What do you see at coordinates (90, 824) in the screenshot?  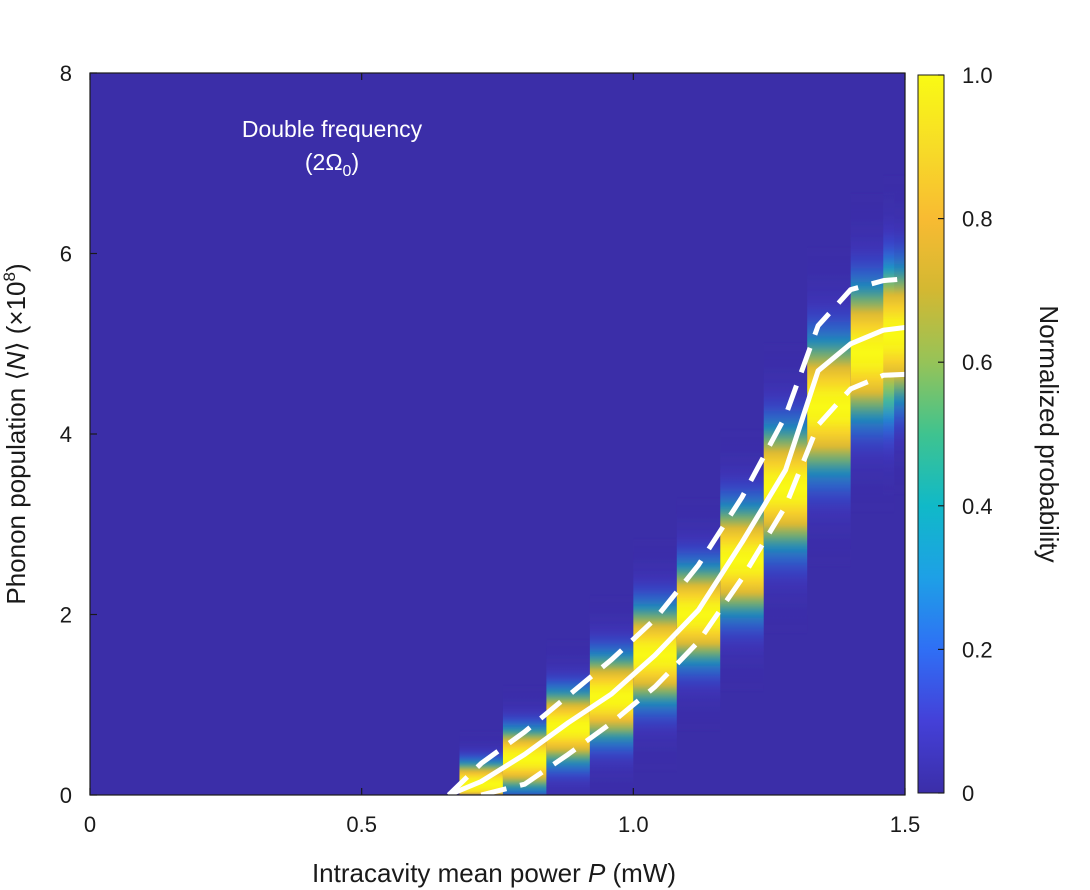 I see `x-tick-label: 0` at bounding box center [90, 824].